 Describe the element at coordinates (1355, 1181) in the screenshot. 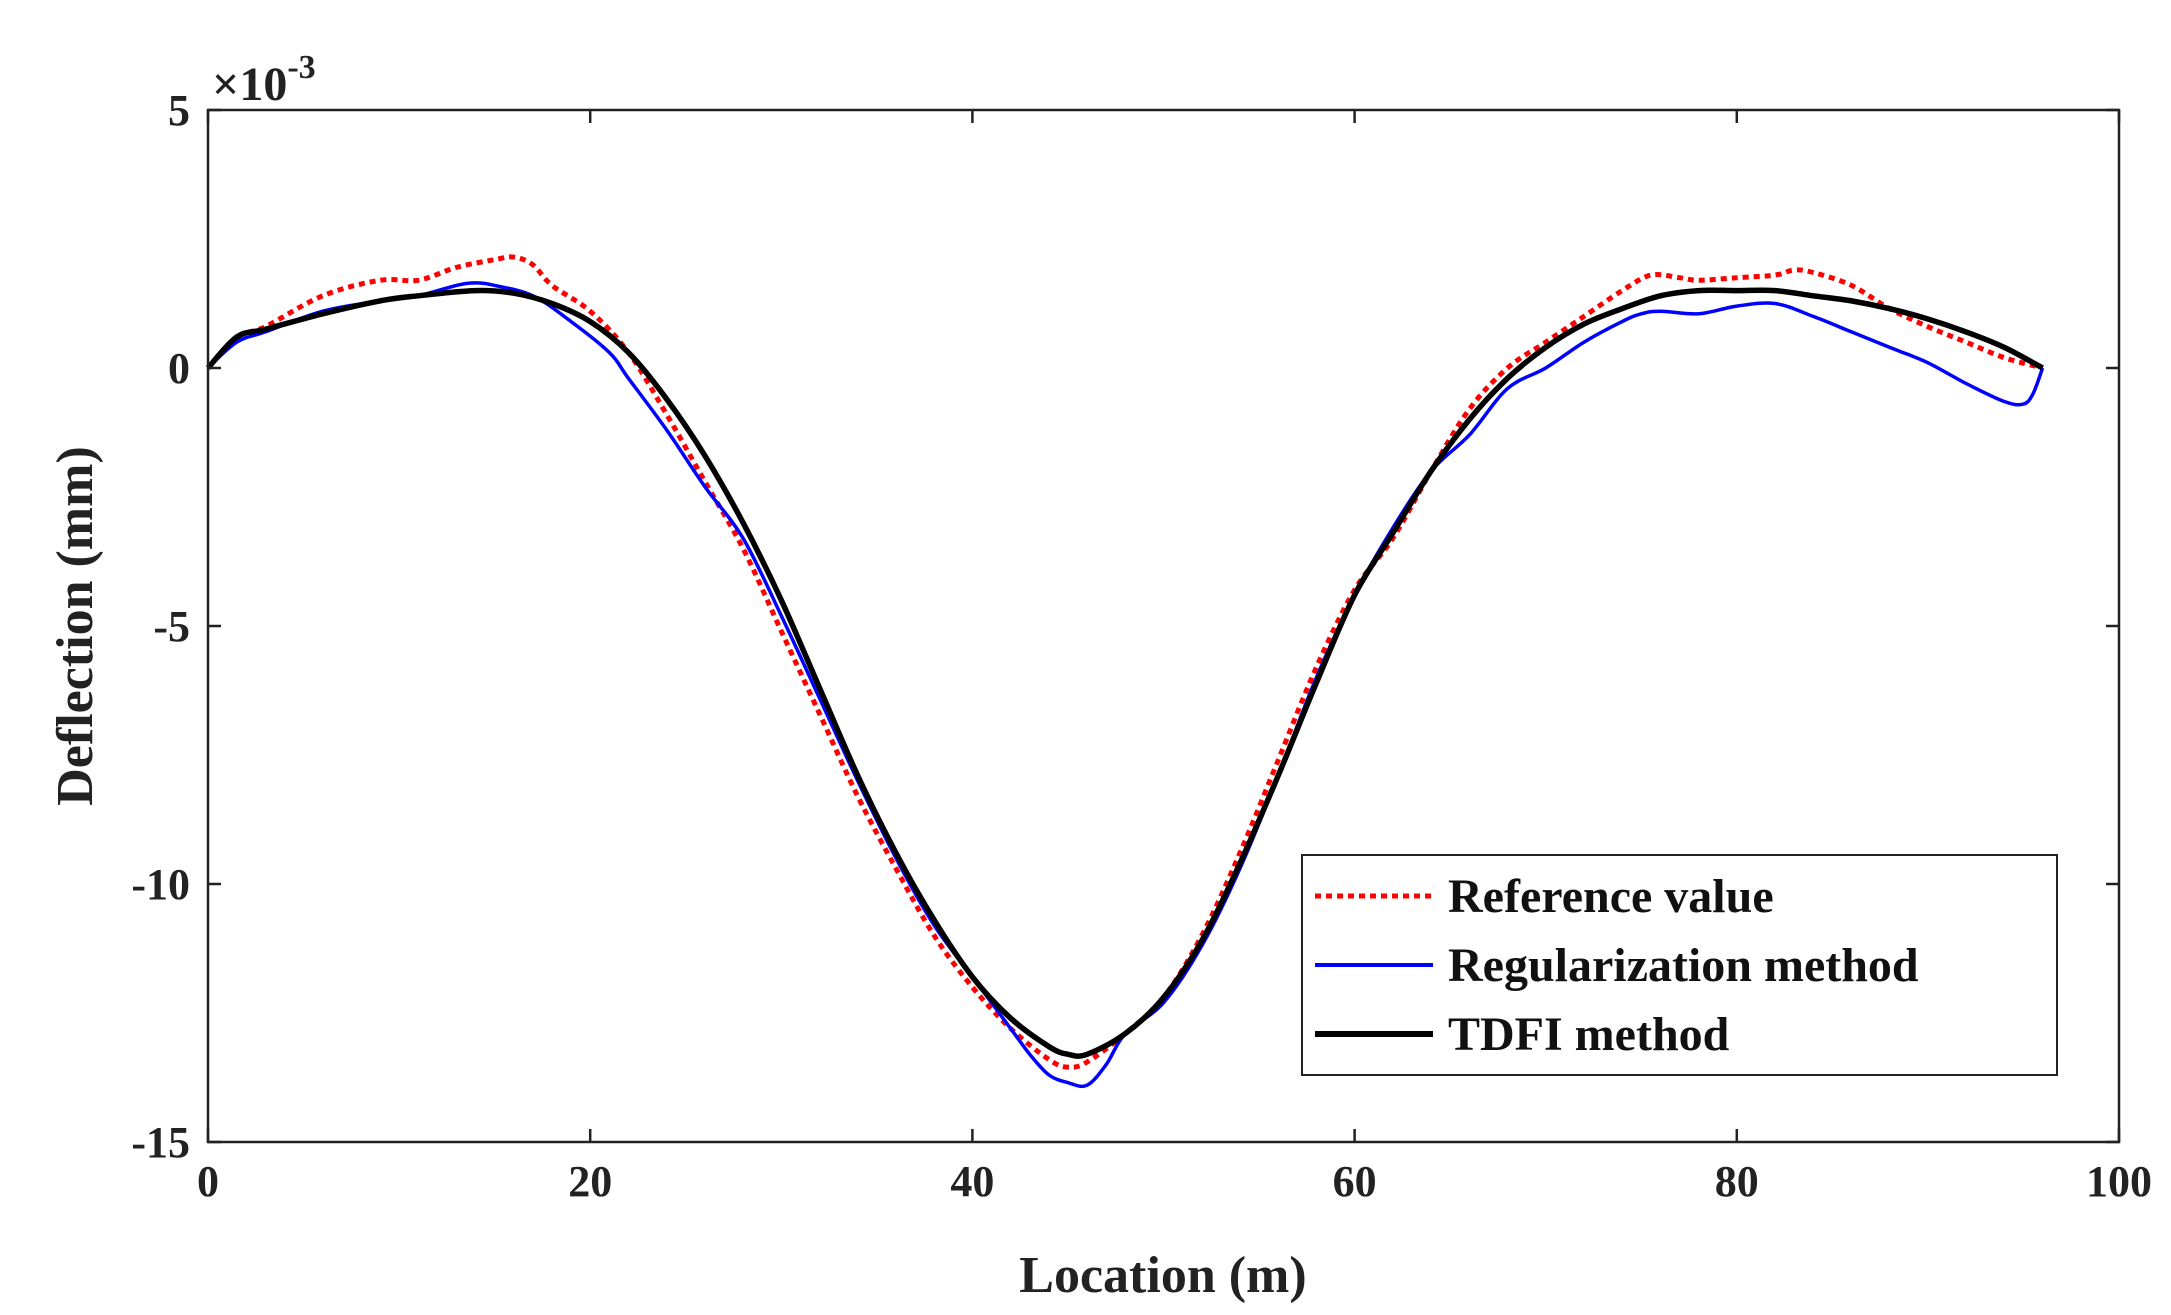

I see `x-tick-label: 60` at that location.